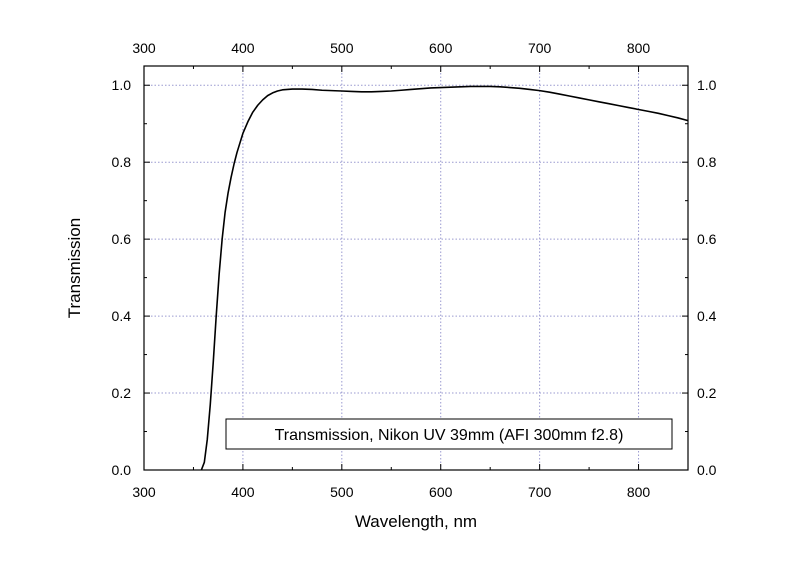  What do you see at coordinates (342, 48) in the screenshot?
I see `x-top-tick-label: 500` at bounding box center [342, 48].